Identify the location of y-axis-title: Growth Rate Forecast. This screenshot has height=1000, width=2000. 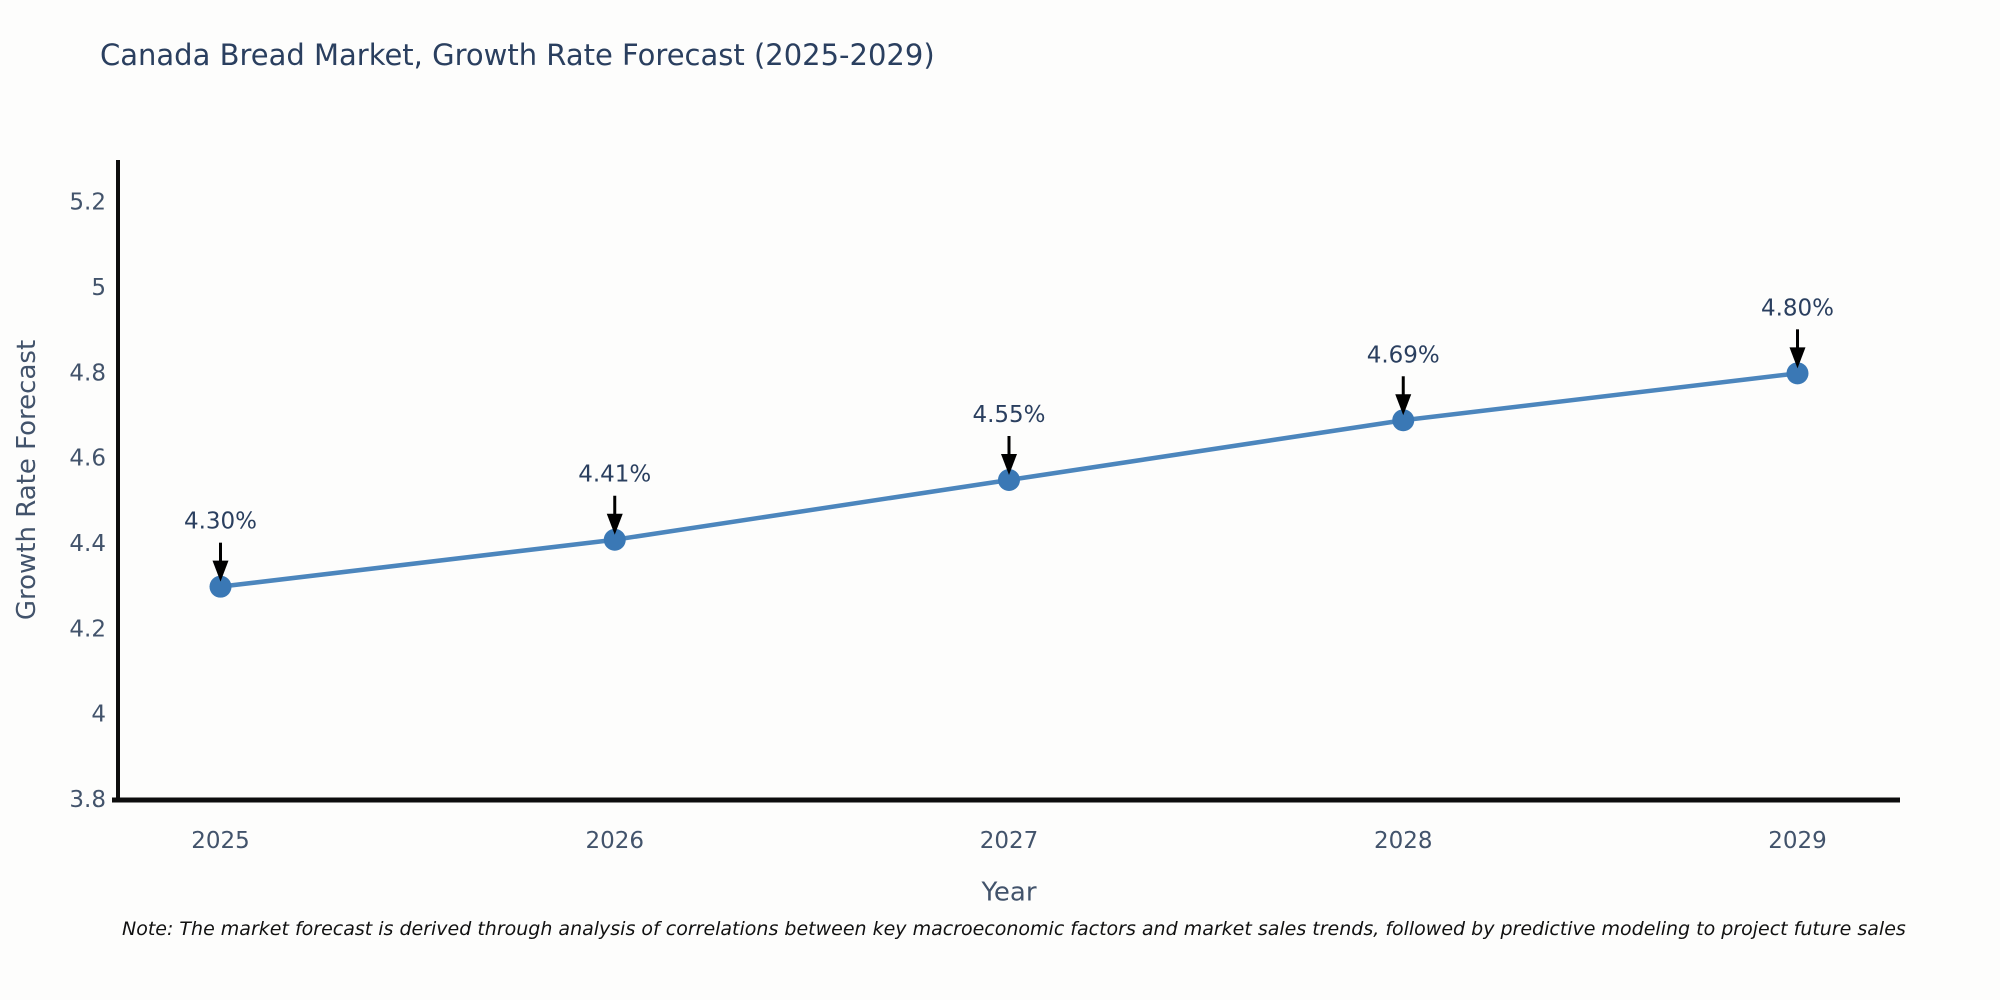
(27, 480).